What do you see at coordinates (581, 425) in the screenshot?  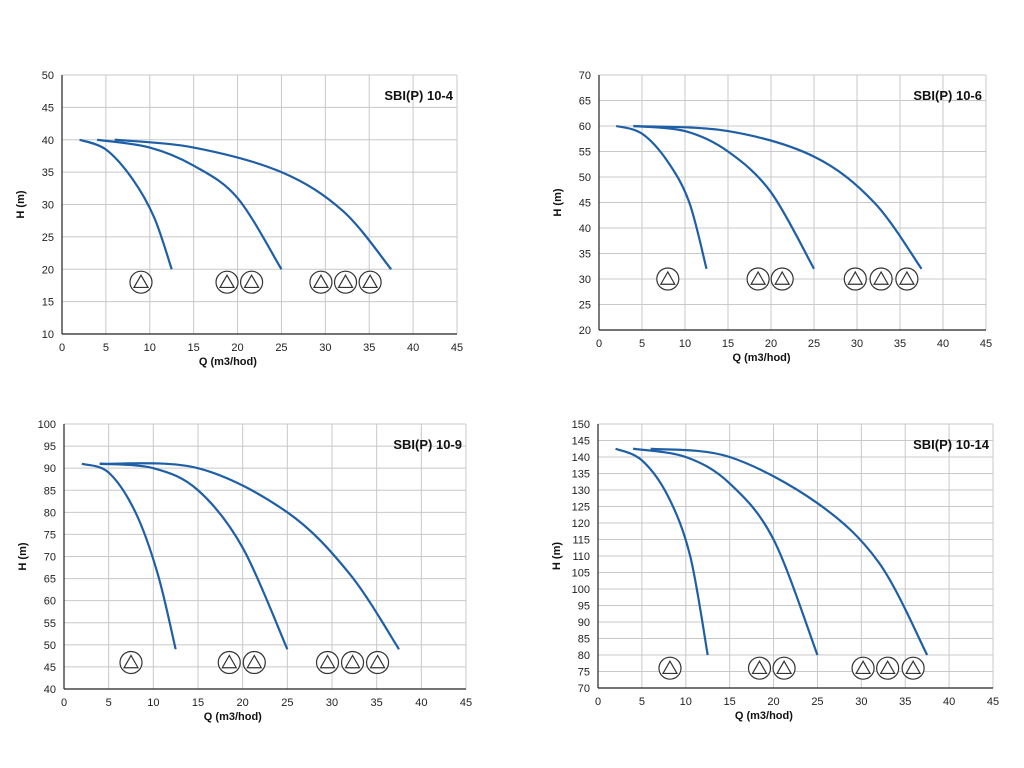 I see `y-tick-label: 150` at bounding box center [581, 425].